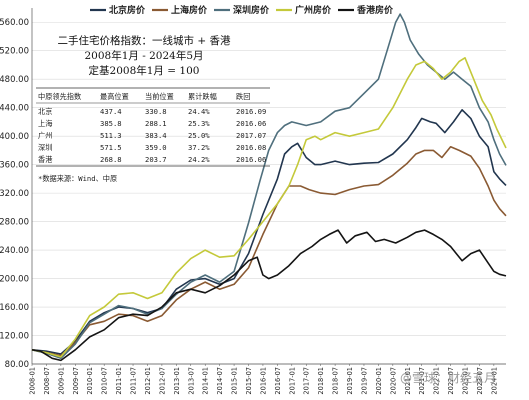 The image size is (529, 400). Describe the element at coordinates (263, 381) in the screenshot. I see `x-tick-label: 2016-01` at that location.